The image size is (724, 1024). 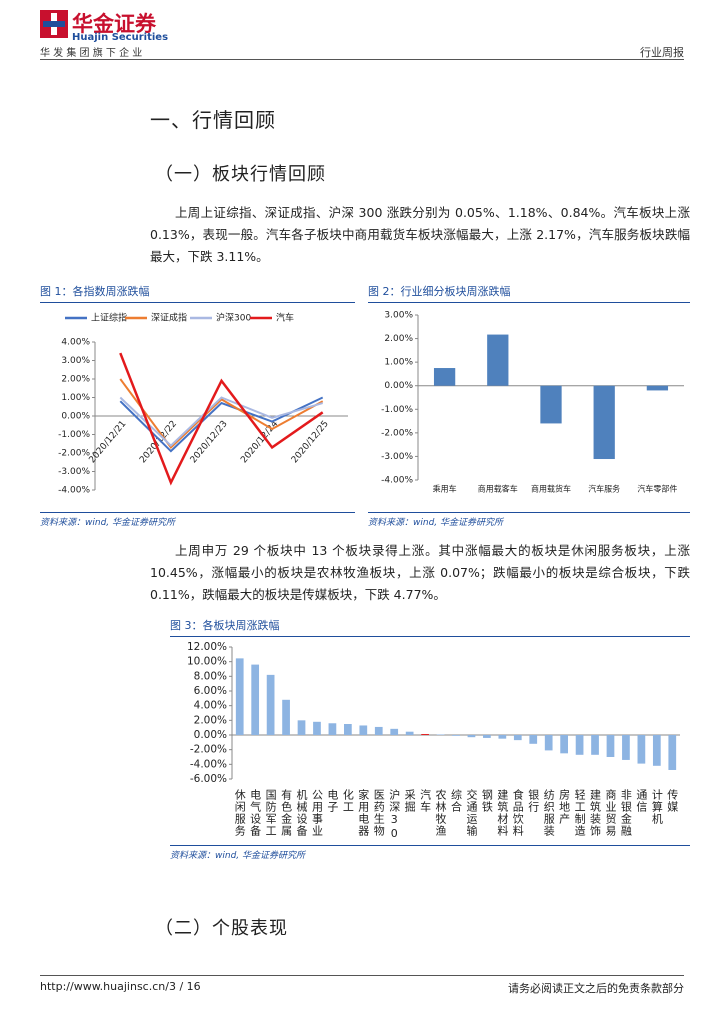 What do you see at coordinates (239, 813) in the screenshot?
I see `x-tick-label: 休闲服务` at bounding box center [239, 813].